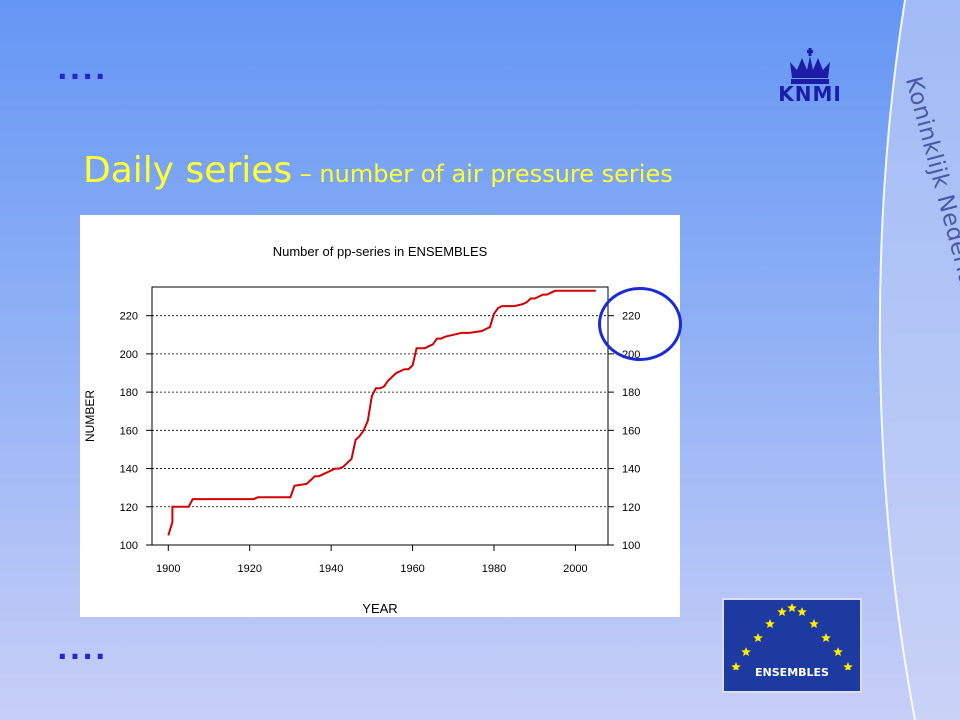 The width and height of the screenshot is (960, 720). I want to click on slide-title-main: Daily series, so click(188, 170).